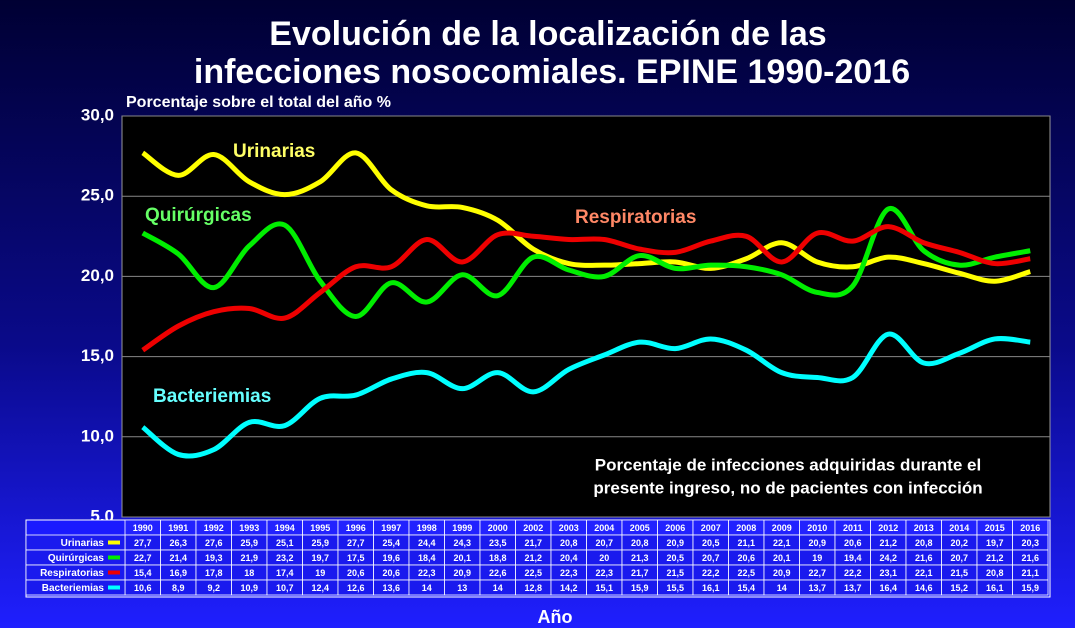 This screenshot has width=1075, height=628. What do you see at coordinates (83, 543) in the screenshot?
I see `legend-label: Urinarias` at bounding box center [83, 543].